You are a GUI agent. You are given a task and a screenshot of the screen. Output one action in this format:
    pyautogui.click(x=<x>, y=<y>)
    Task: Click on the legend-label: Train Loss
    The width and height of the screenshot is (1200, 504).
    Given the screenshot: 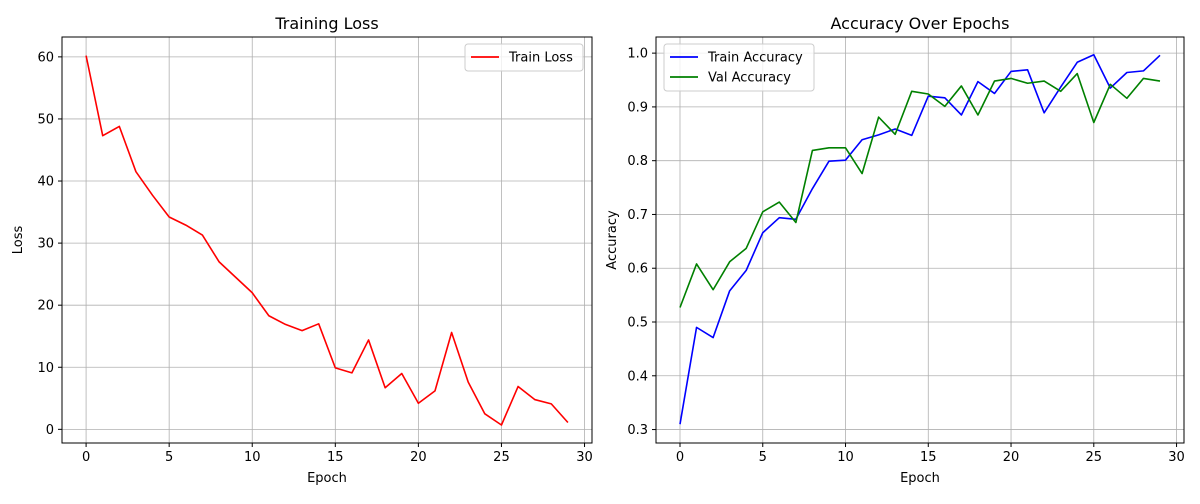 What is the action you would take?
    pyautogui.click(x=540, y=58)
    